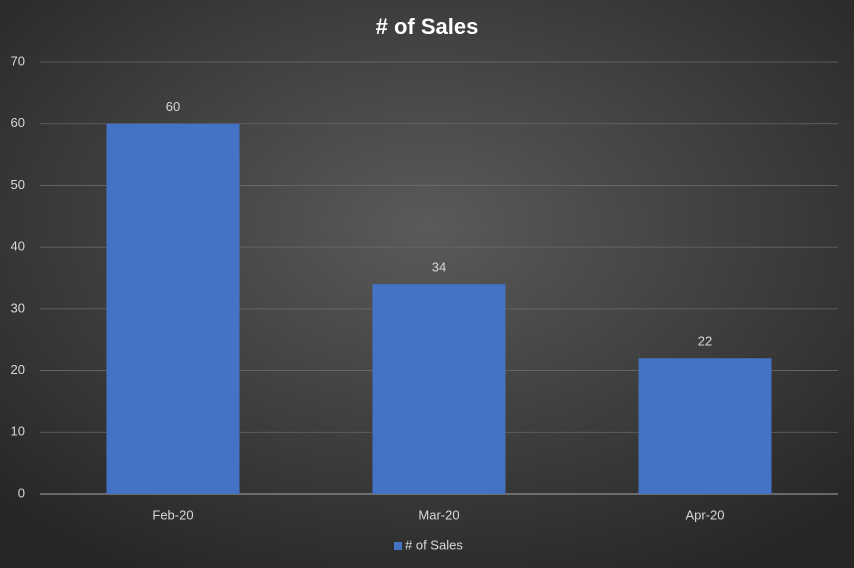 The image size is (854, 568). Describe the element at coordinates (172, 514) in the screenshot. I see `x-tick-label: Feb-20` at that location.